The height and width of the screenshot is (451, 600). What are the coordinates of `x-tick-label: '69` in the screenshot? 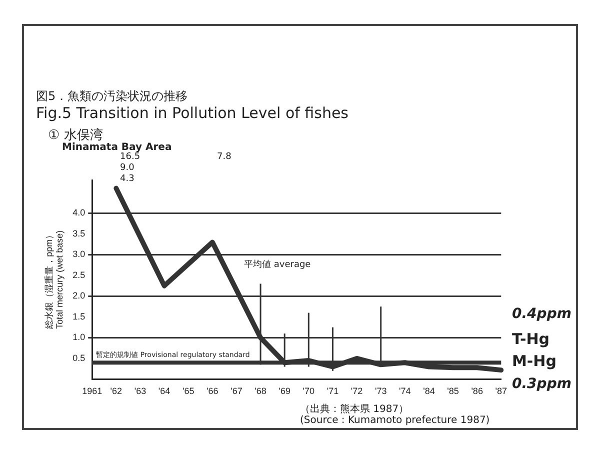 It's located at (284, 391).